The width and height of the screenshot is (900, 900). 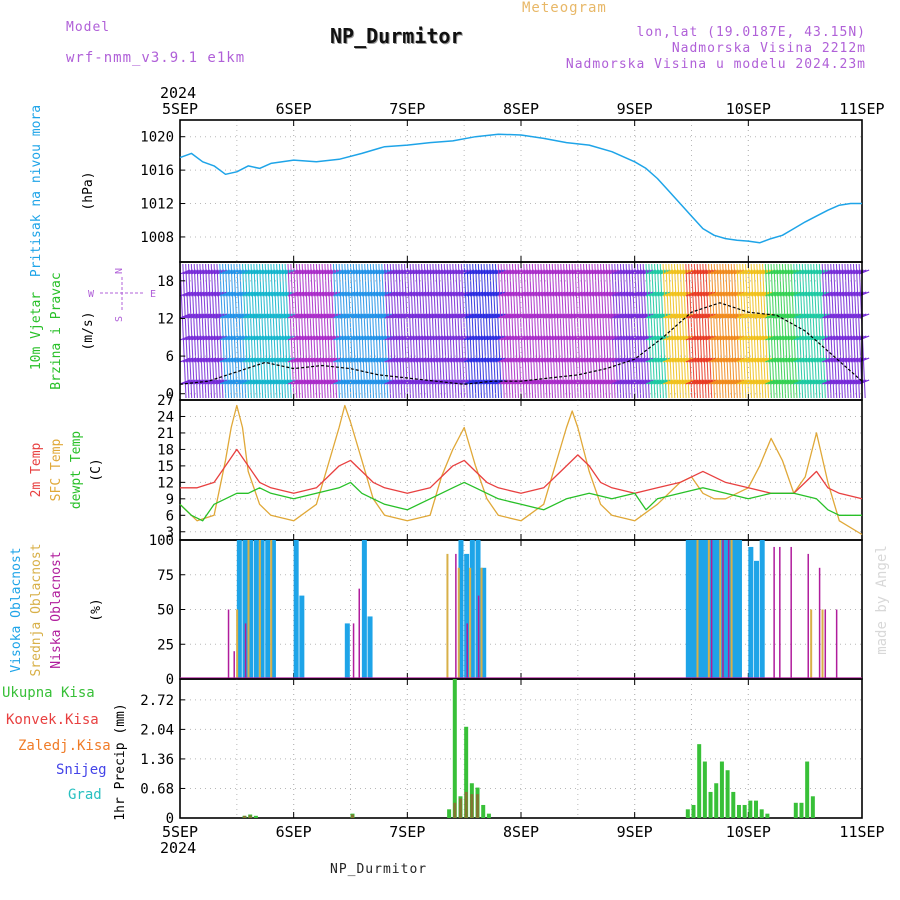 What do you see at coordinates (170, 357) in the screenshot?
I see `wind-ytick-label: 6` at bounding box center [170, 357].